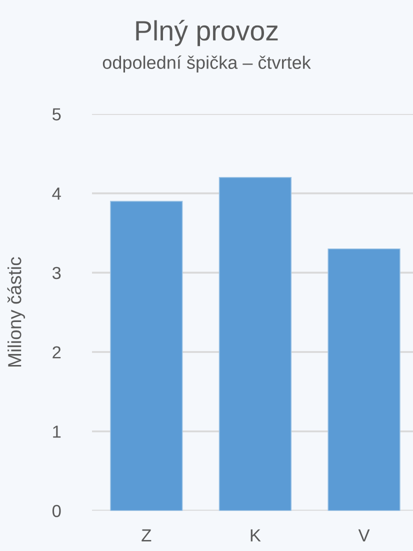 Image resolution: width=413 pixels, height=551 pixels. I want to click on y-tick-label: 2, so click(56, 352).